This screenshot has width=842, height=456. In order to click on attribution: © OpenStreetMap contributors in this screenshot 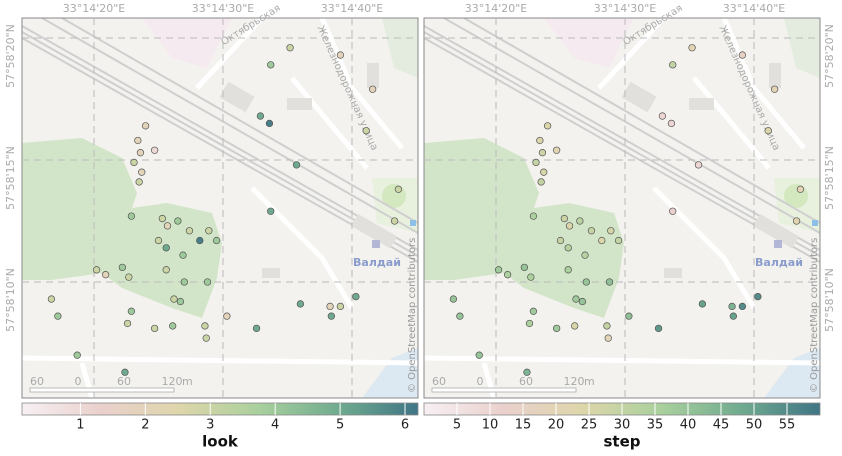, I will do `click(814, 315)`.